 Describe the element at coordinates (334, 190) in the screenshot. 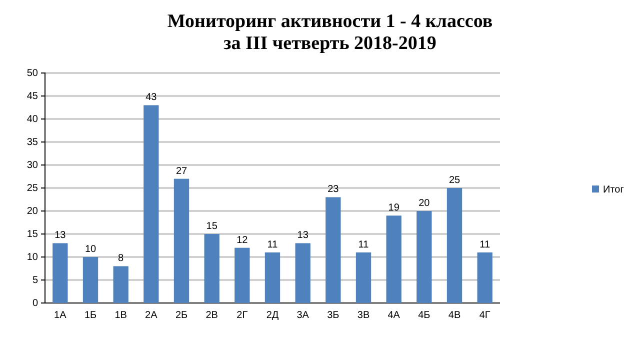

I see `data-label: 23` at that location.